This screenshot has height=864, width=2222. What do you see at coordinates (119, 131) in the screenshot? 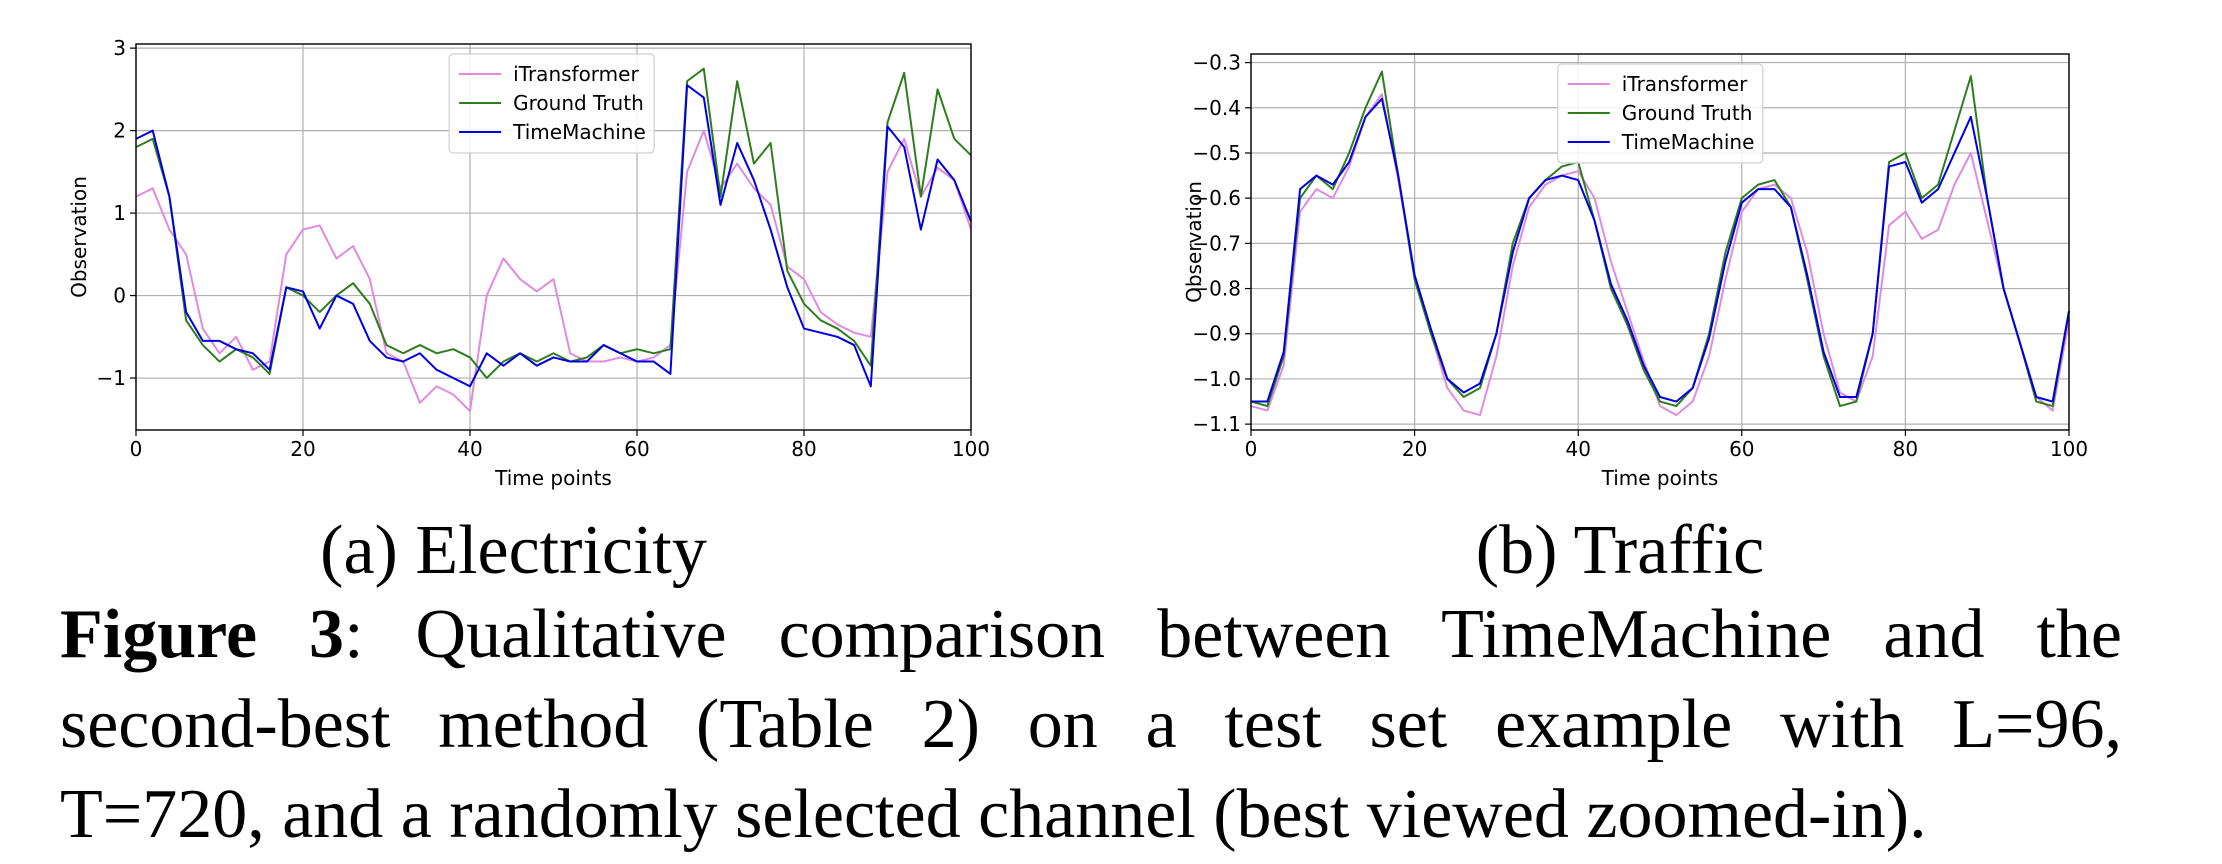
I see `y-tick-label: 2` at bounding box center [119, 131].